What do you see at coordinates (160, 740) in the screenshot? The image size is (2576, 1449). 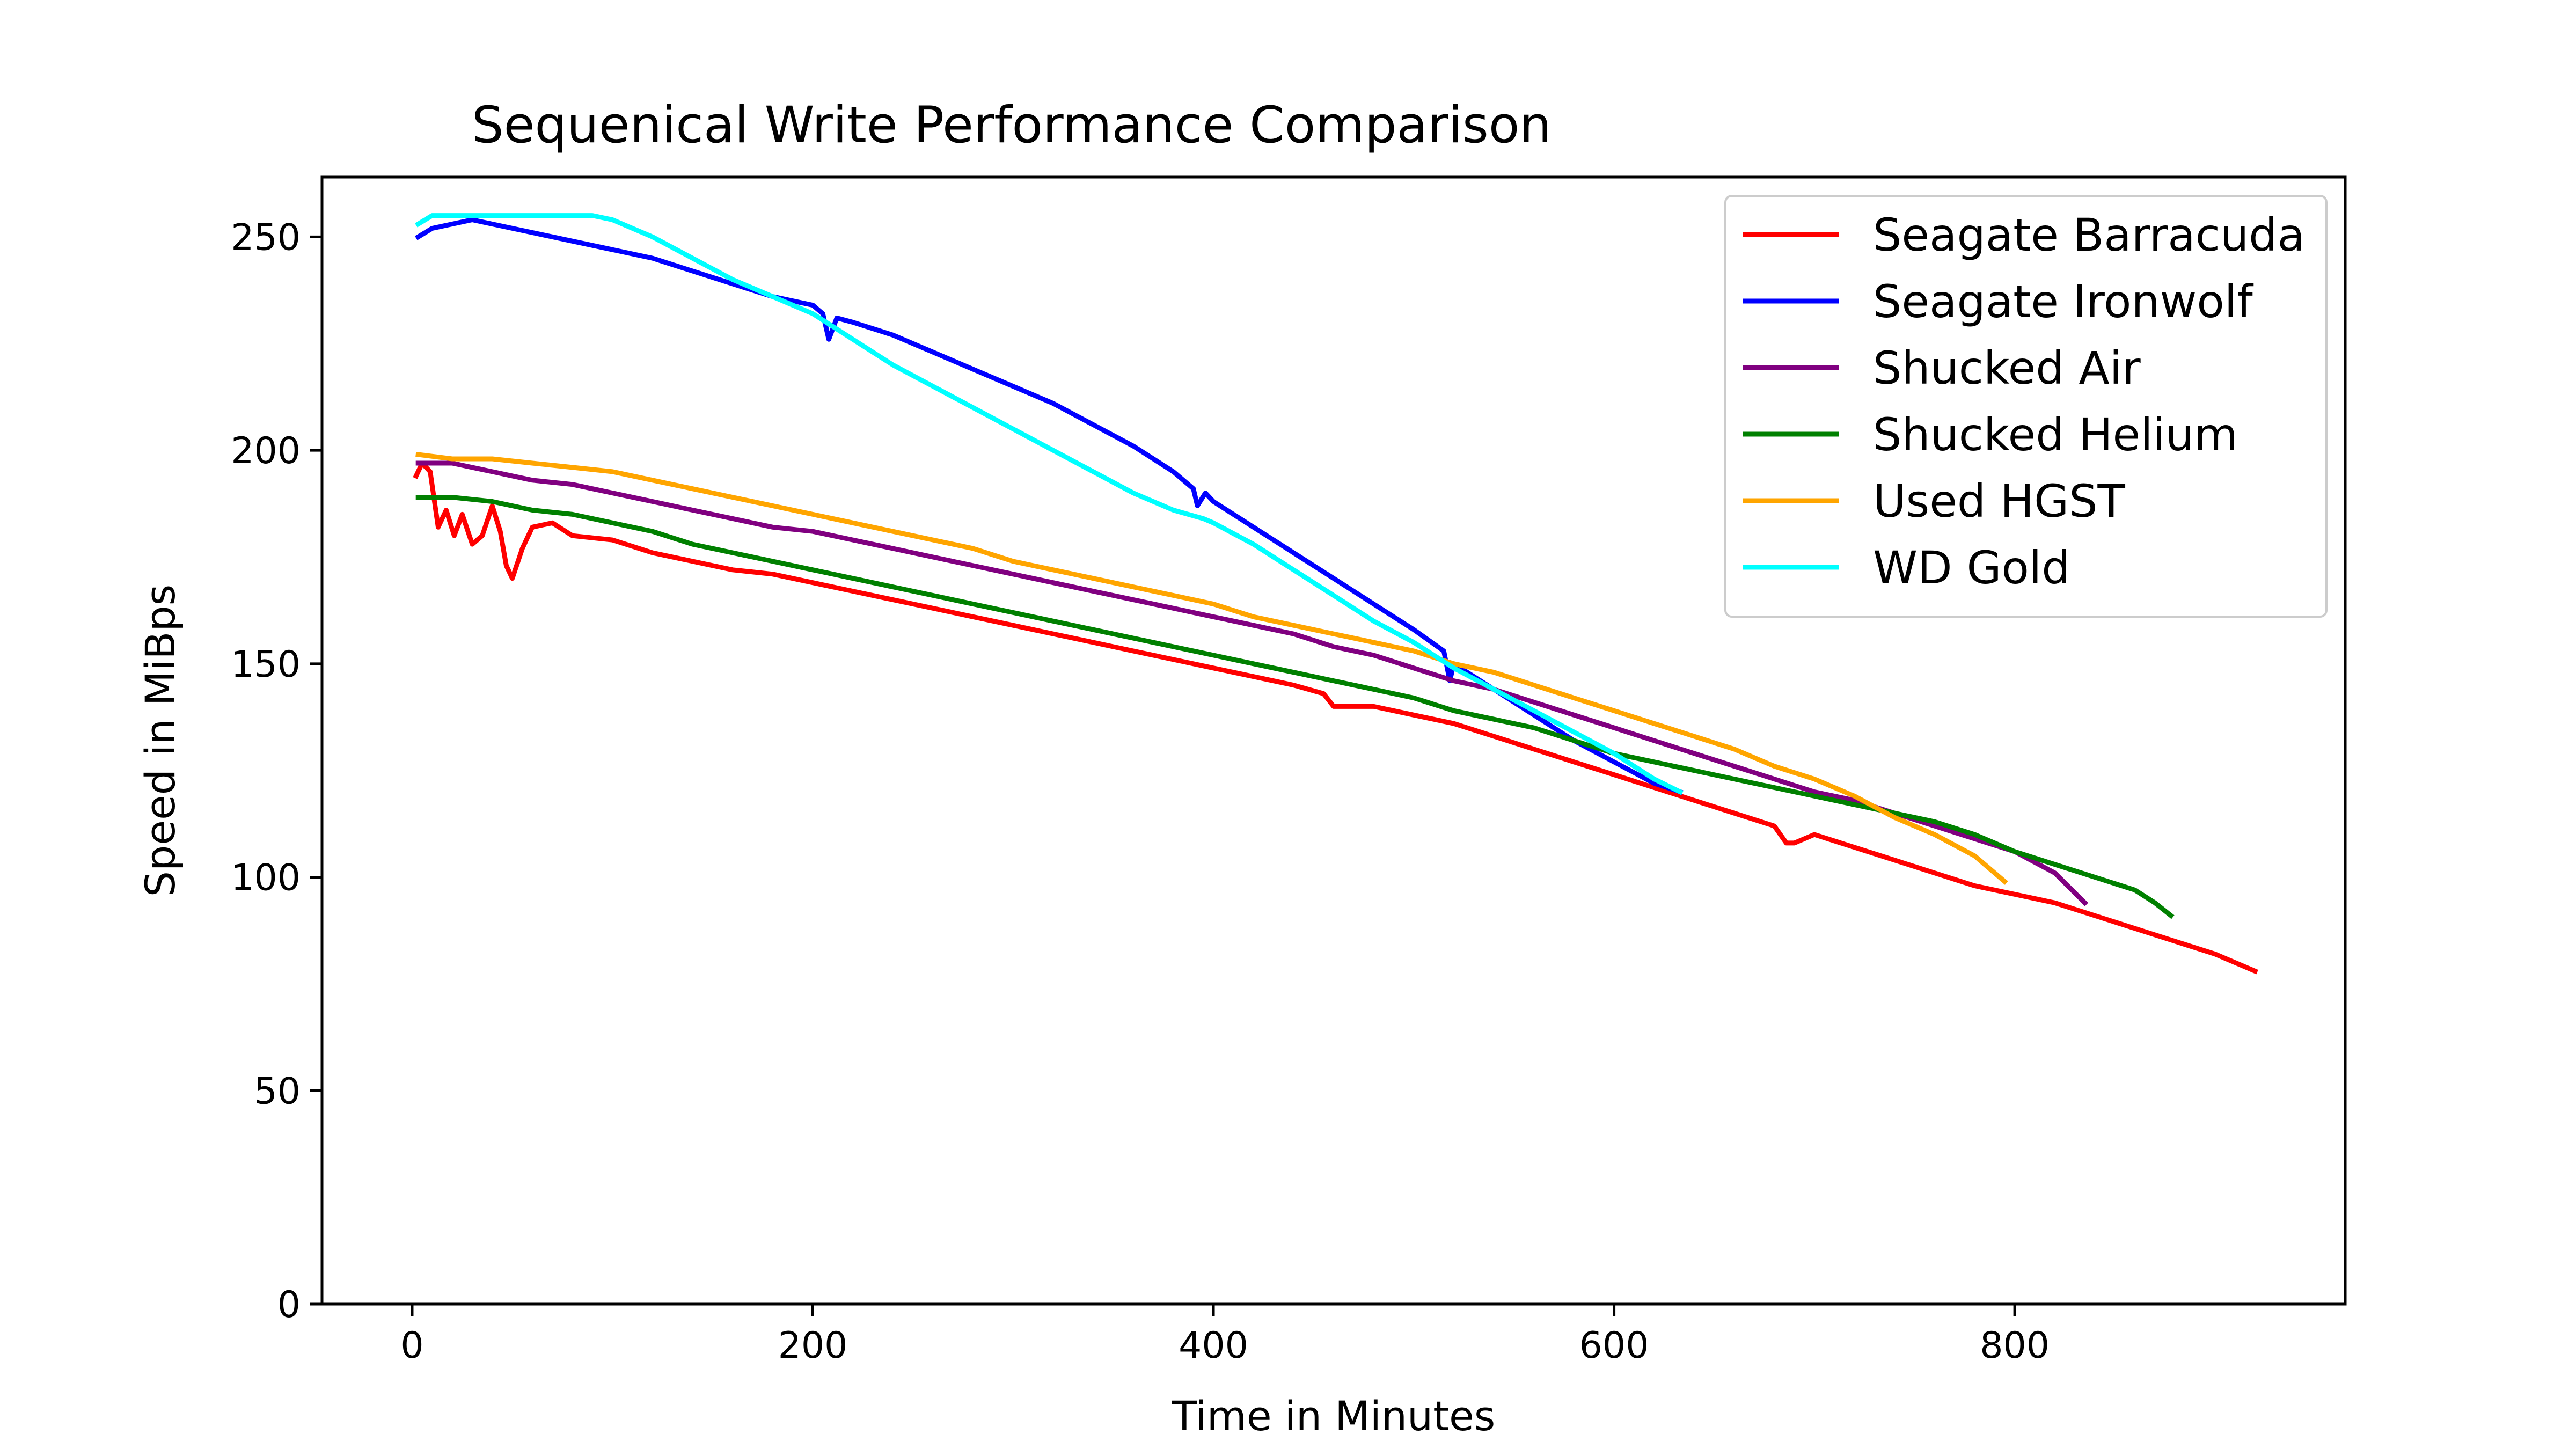 I see `y-axis-label: Speed in MiBps` at bounding box center [160, 740].